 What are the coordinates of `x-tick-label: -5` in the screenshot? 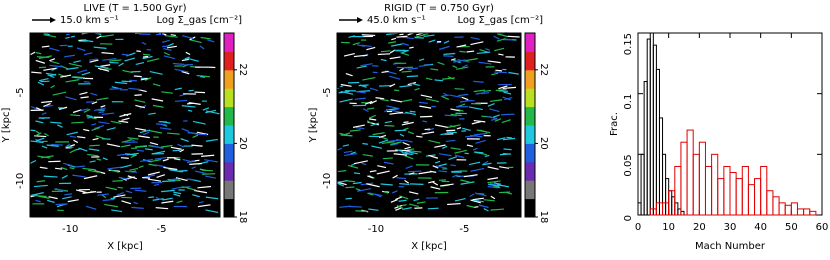 It's located at (162, 229).